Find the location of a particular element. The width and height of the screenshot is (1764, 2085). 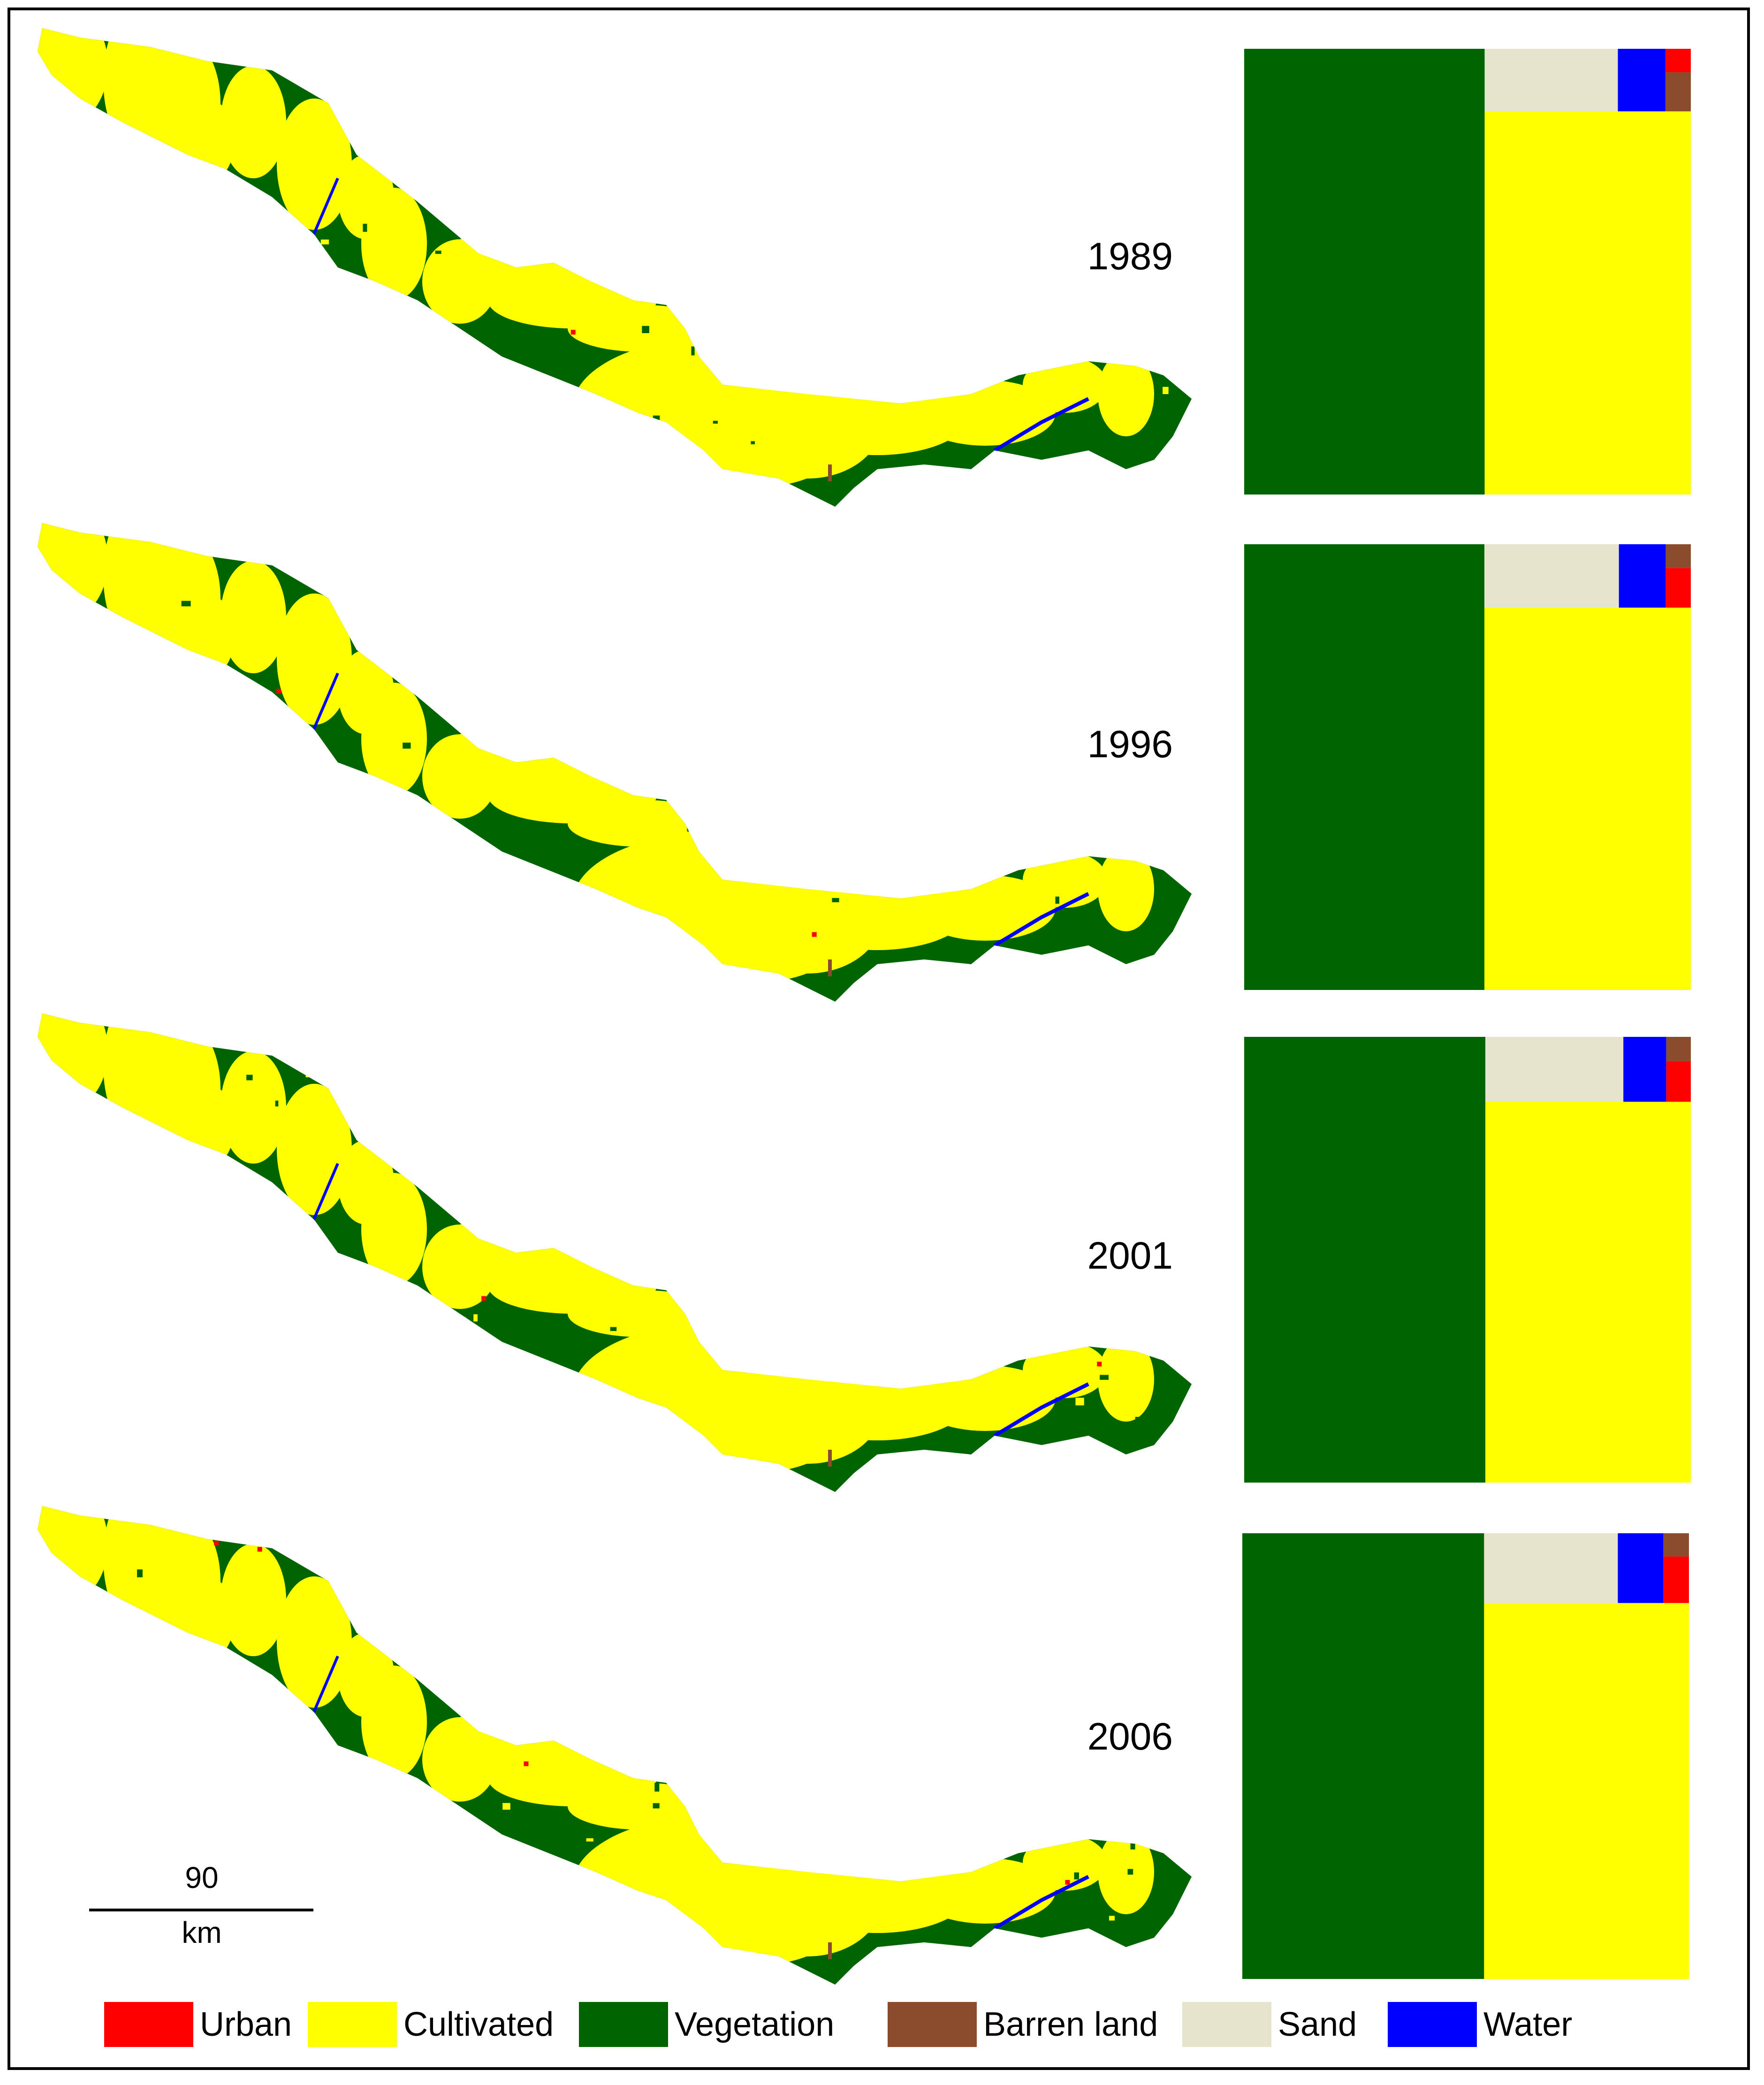

barren-speck is located at coordinates (830, 1950).